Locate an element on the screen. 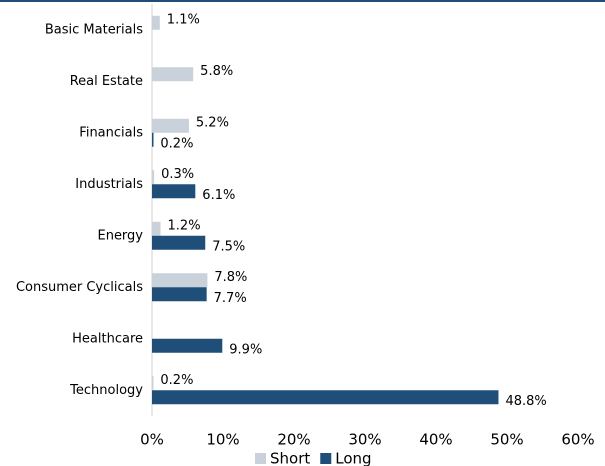 This screenshot has height=466, width=605. value-label: 9.9% is located at coordinates (245, 349).